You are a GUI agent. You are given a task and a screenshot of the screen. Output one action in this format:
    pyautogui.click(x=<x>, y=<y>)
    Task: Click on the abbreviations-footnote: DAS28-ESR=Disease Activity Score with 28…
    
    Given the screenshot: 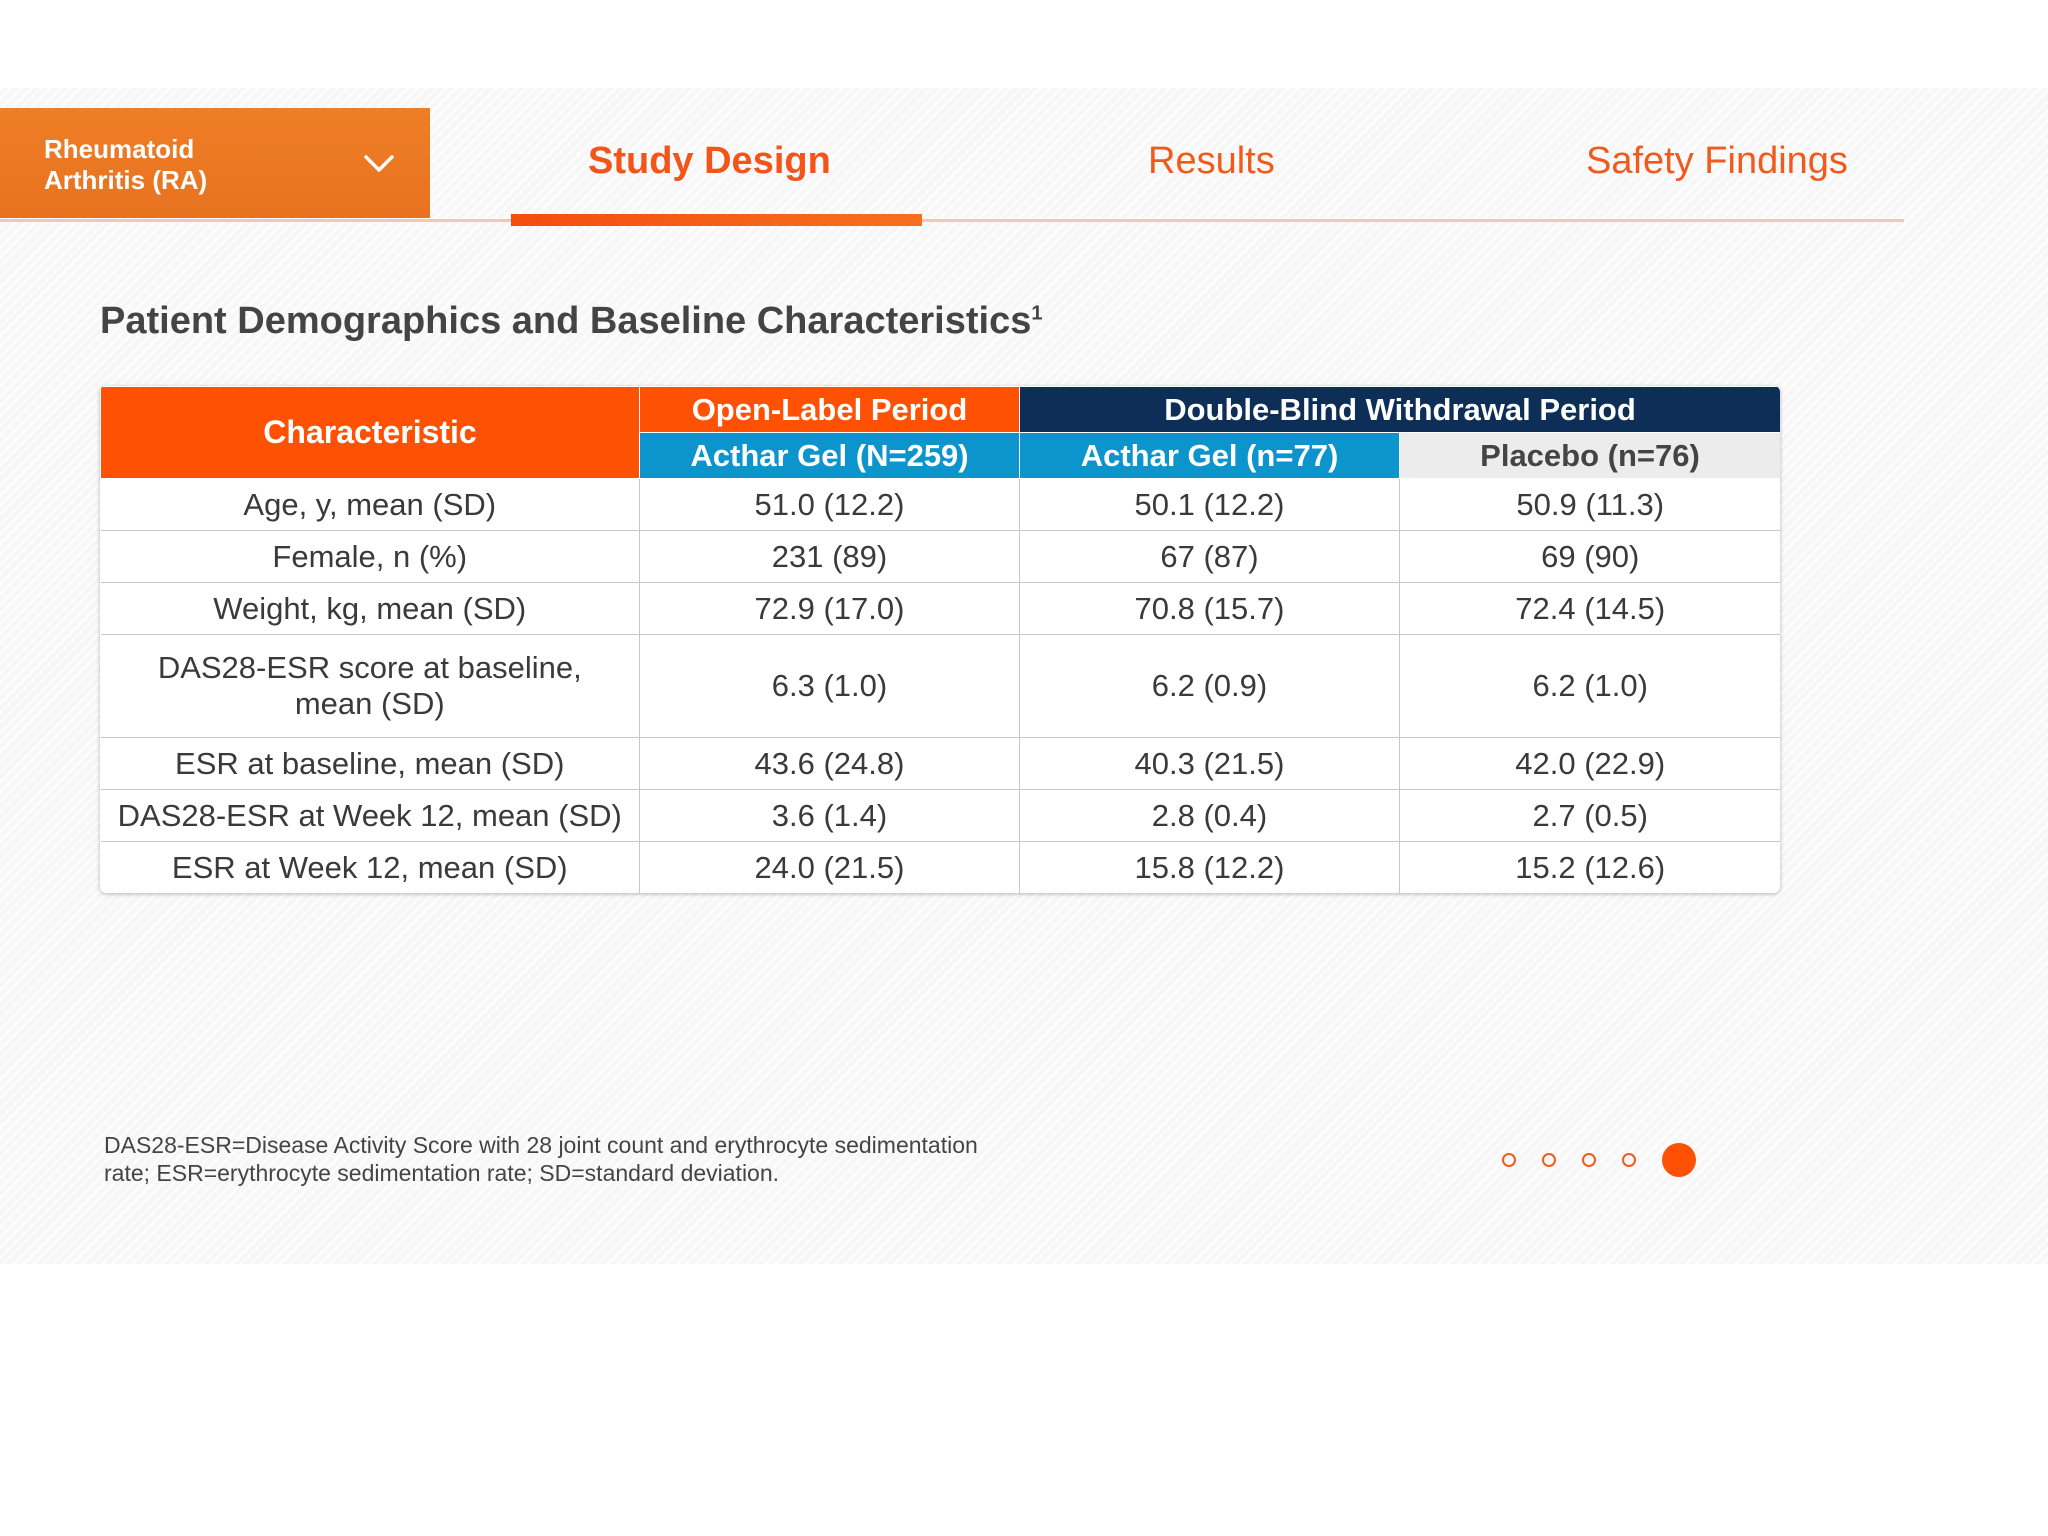 What is the action you would take?
    pyautogui.click(x=541, y=1159)
    